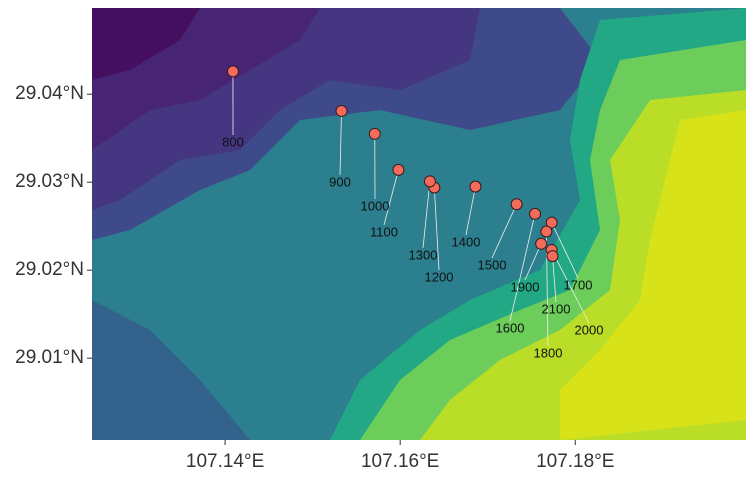 The height and width of the screenshot is (485, 752). I want to click on point-label: 1100, so click(384, 231).